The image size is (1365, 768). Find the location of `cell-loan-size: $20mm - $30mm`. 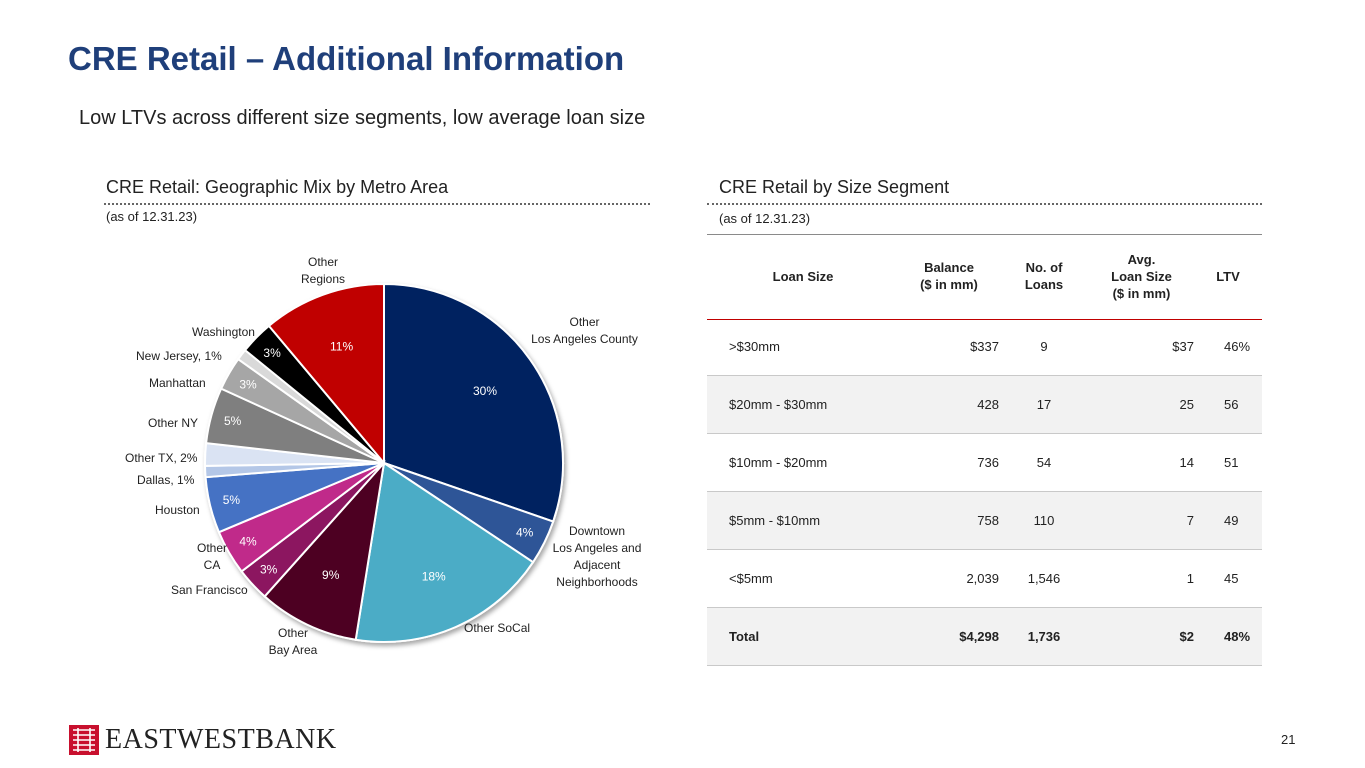

cell-loan-size: $20mm - $30mm is located at coordinates (803, 404).